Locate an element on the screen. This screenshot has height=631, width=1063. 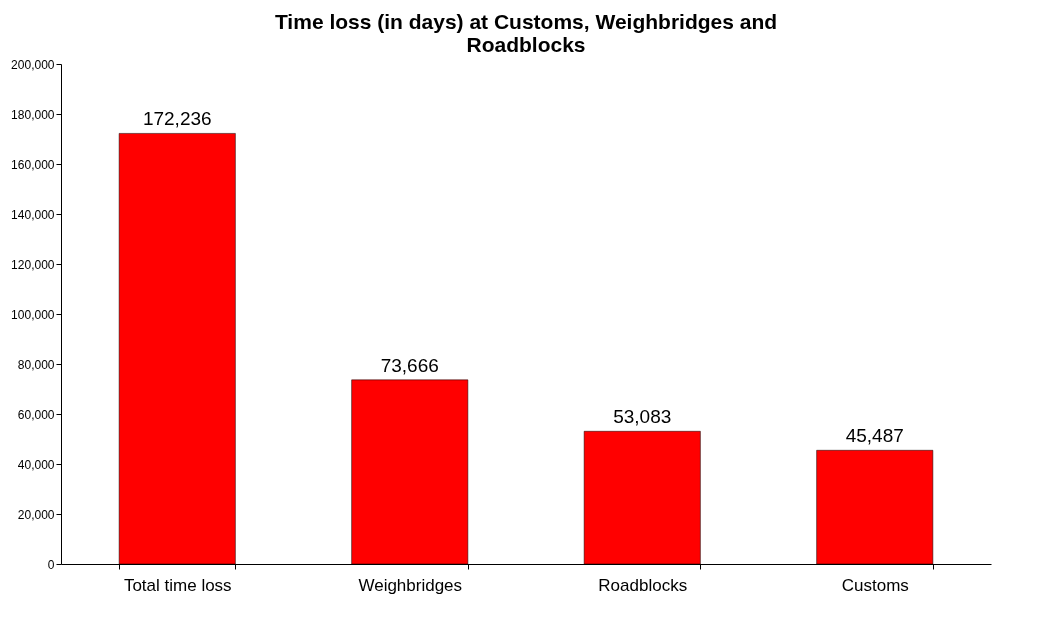
y-tick-label: 60,000 is located at coordinates (36, 414).